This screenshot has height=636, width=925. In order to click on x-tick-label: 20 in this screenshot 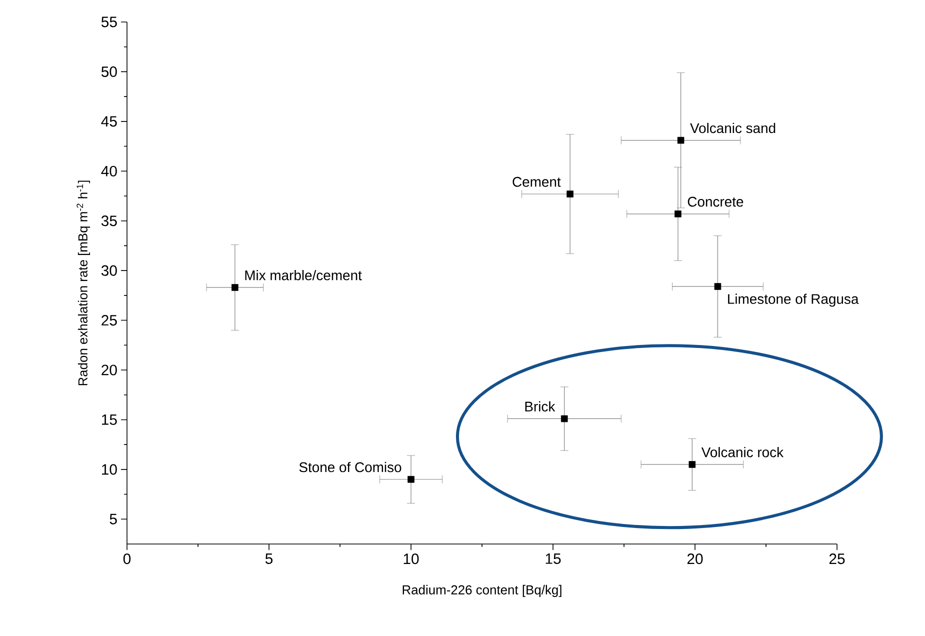, I will do `click(695, 559)`.